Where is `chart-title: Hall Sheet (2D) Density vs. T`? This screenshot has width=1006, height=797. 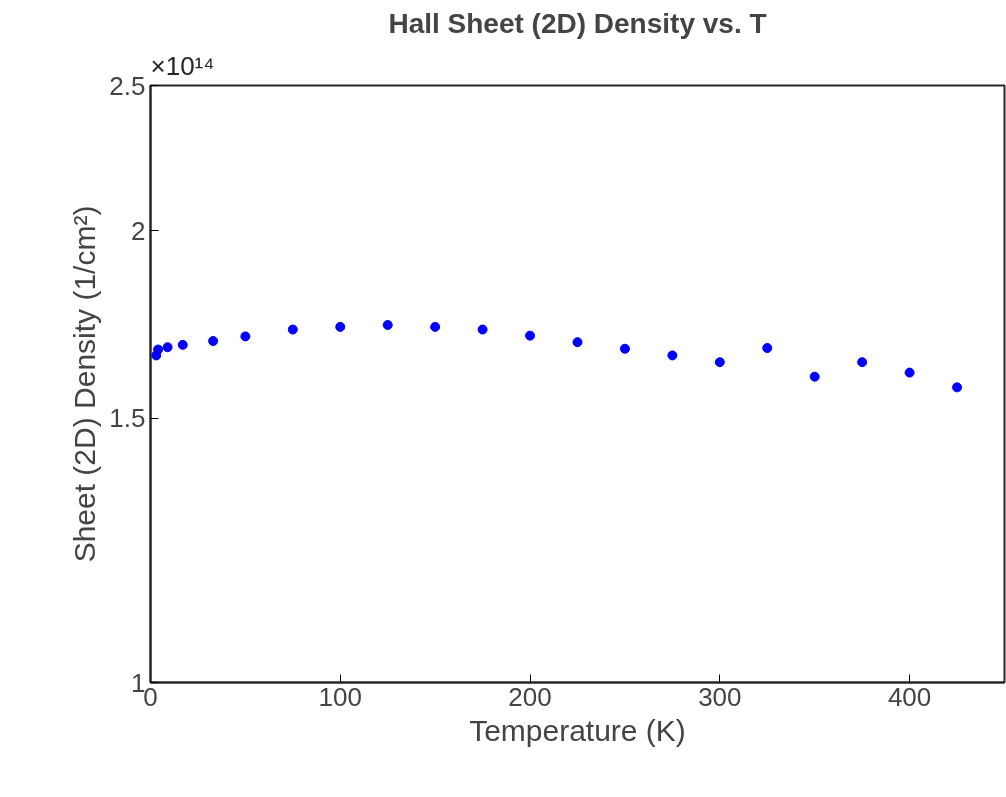
chart-title: Hall Sheet (2D) Density vs. T is located at coordinates (577, 23).